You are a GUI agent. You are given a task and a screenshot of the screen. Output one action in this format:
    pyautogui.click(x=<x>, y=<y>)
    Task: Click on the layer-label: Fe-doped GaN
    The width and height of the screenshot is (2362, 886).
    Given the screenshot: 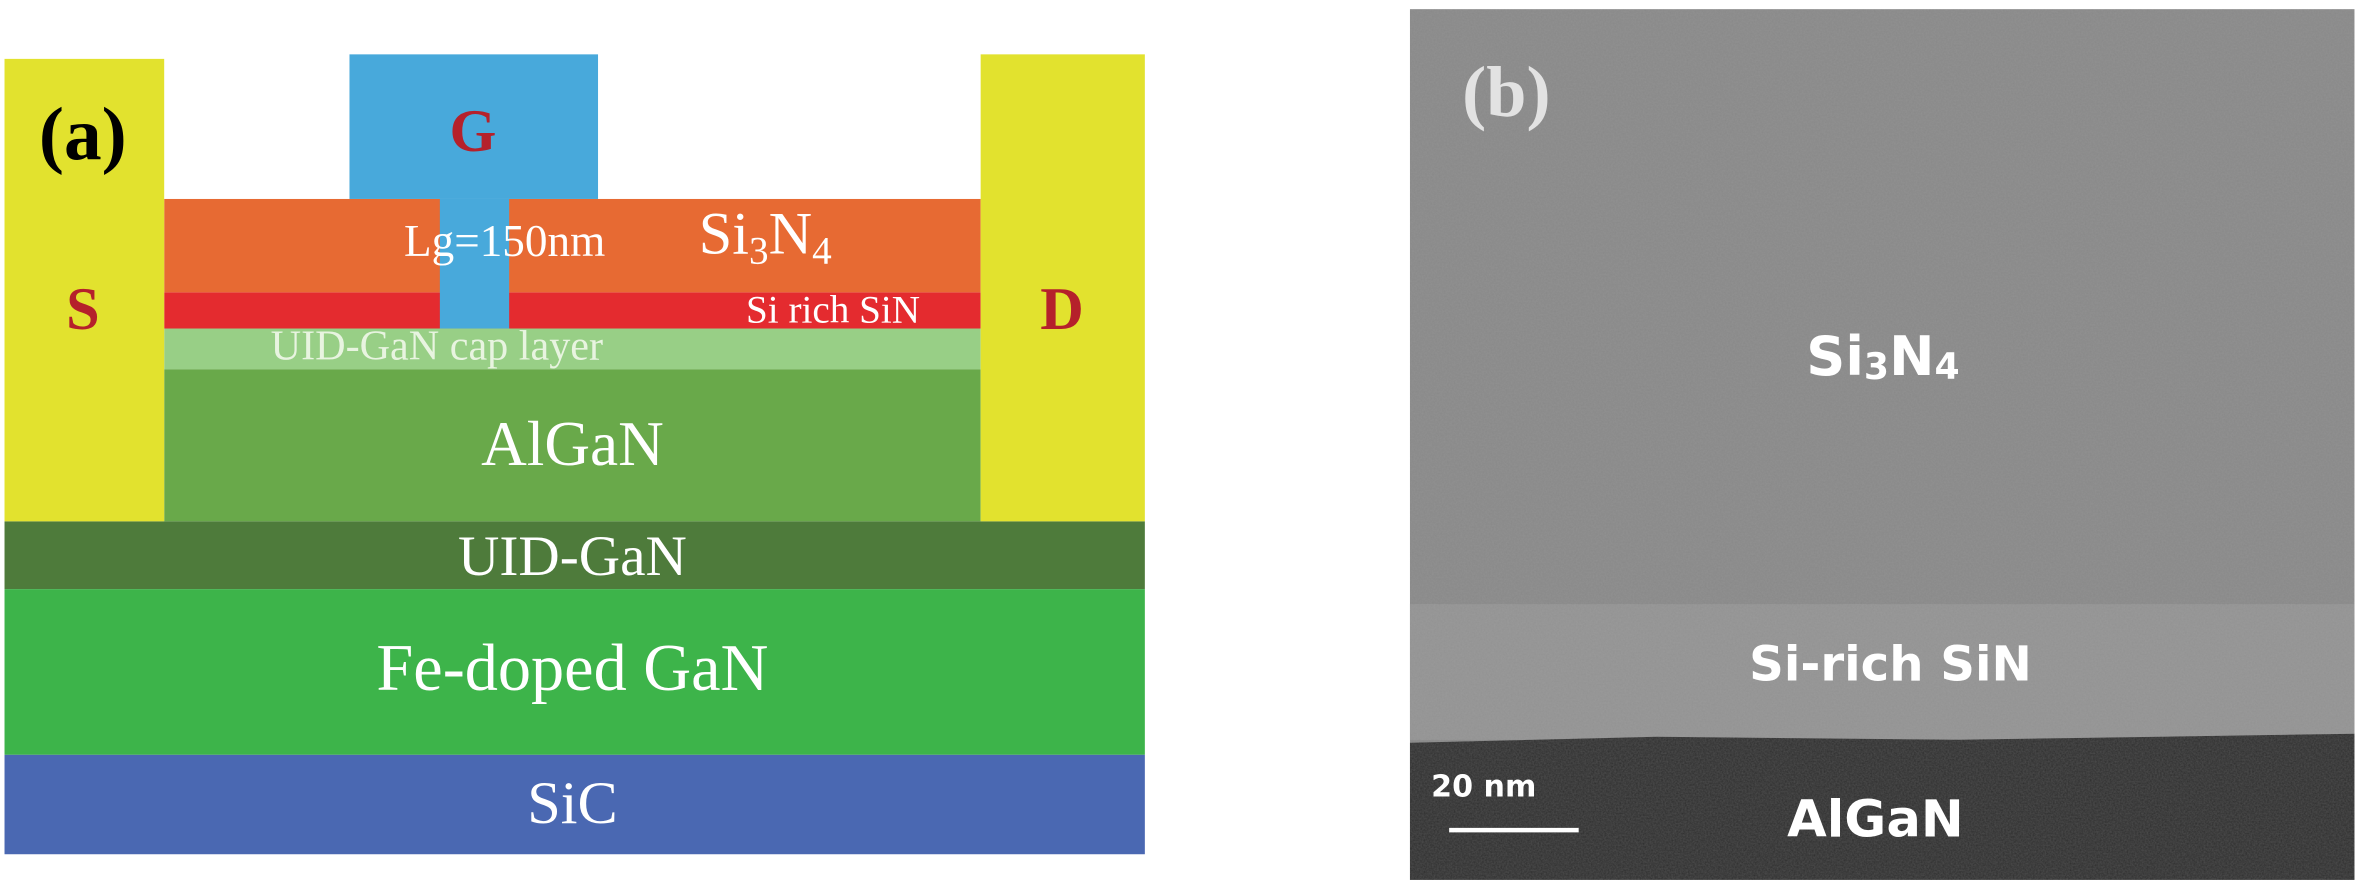 What is the action you would take?
    pyautogui.click(x=572, y=668)
    